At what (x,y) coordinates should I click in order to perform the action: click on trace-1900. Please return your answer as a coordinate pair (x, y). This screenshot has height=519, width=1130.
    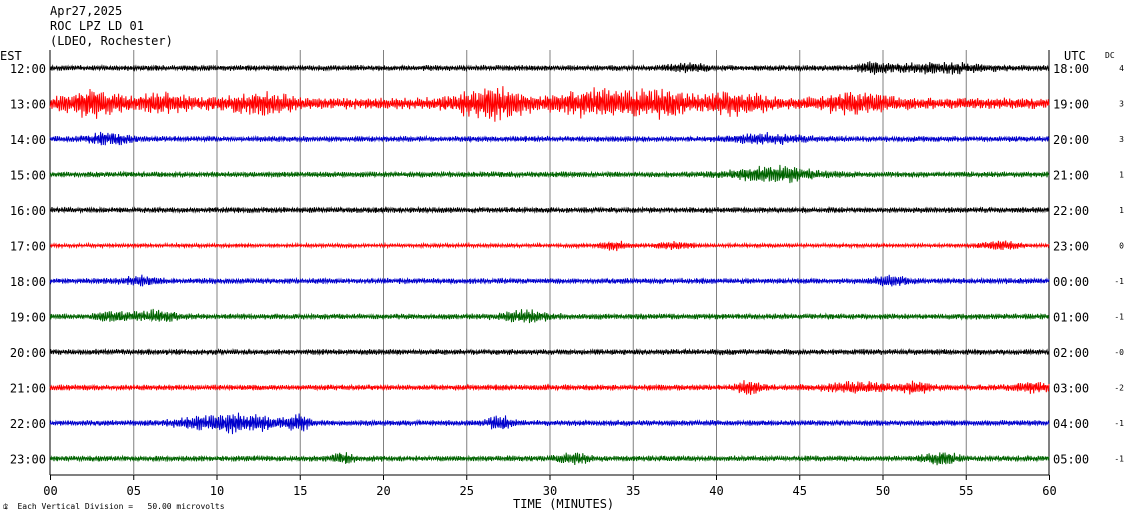
    Looking at the image, I should click on (549, 316).